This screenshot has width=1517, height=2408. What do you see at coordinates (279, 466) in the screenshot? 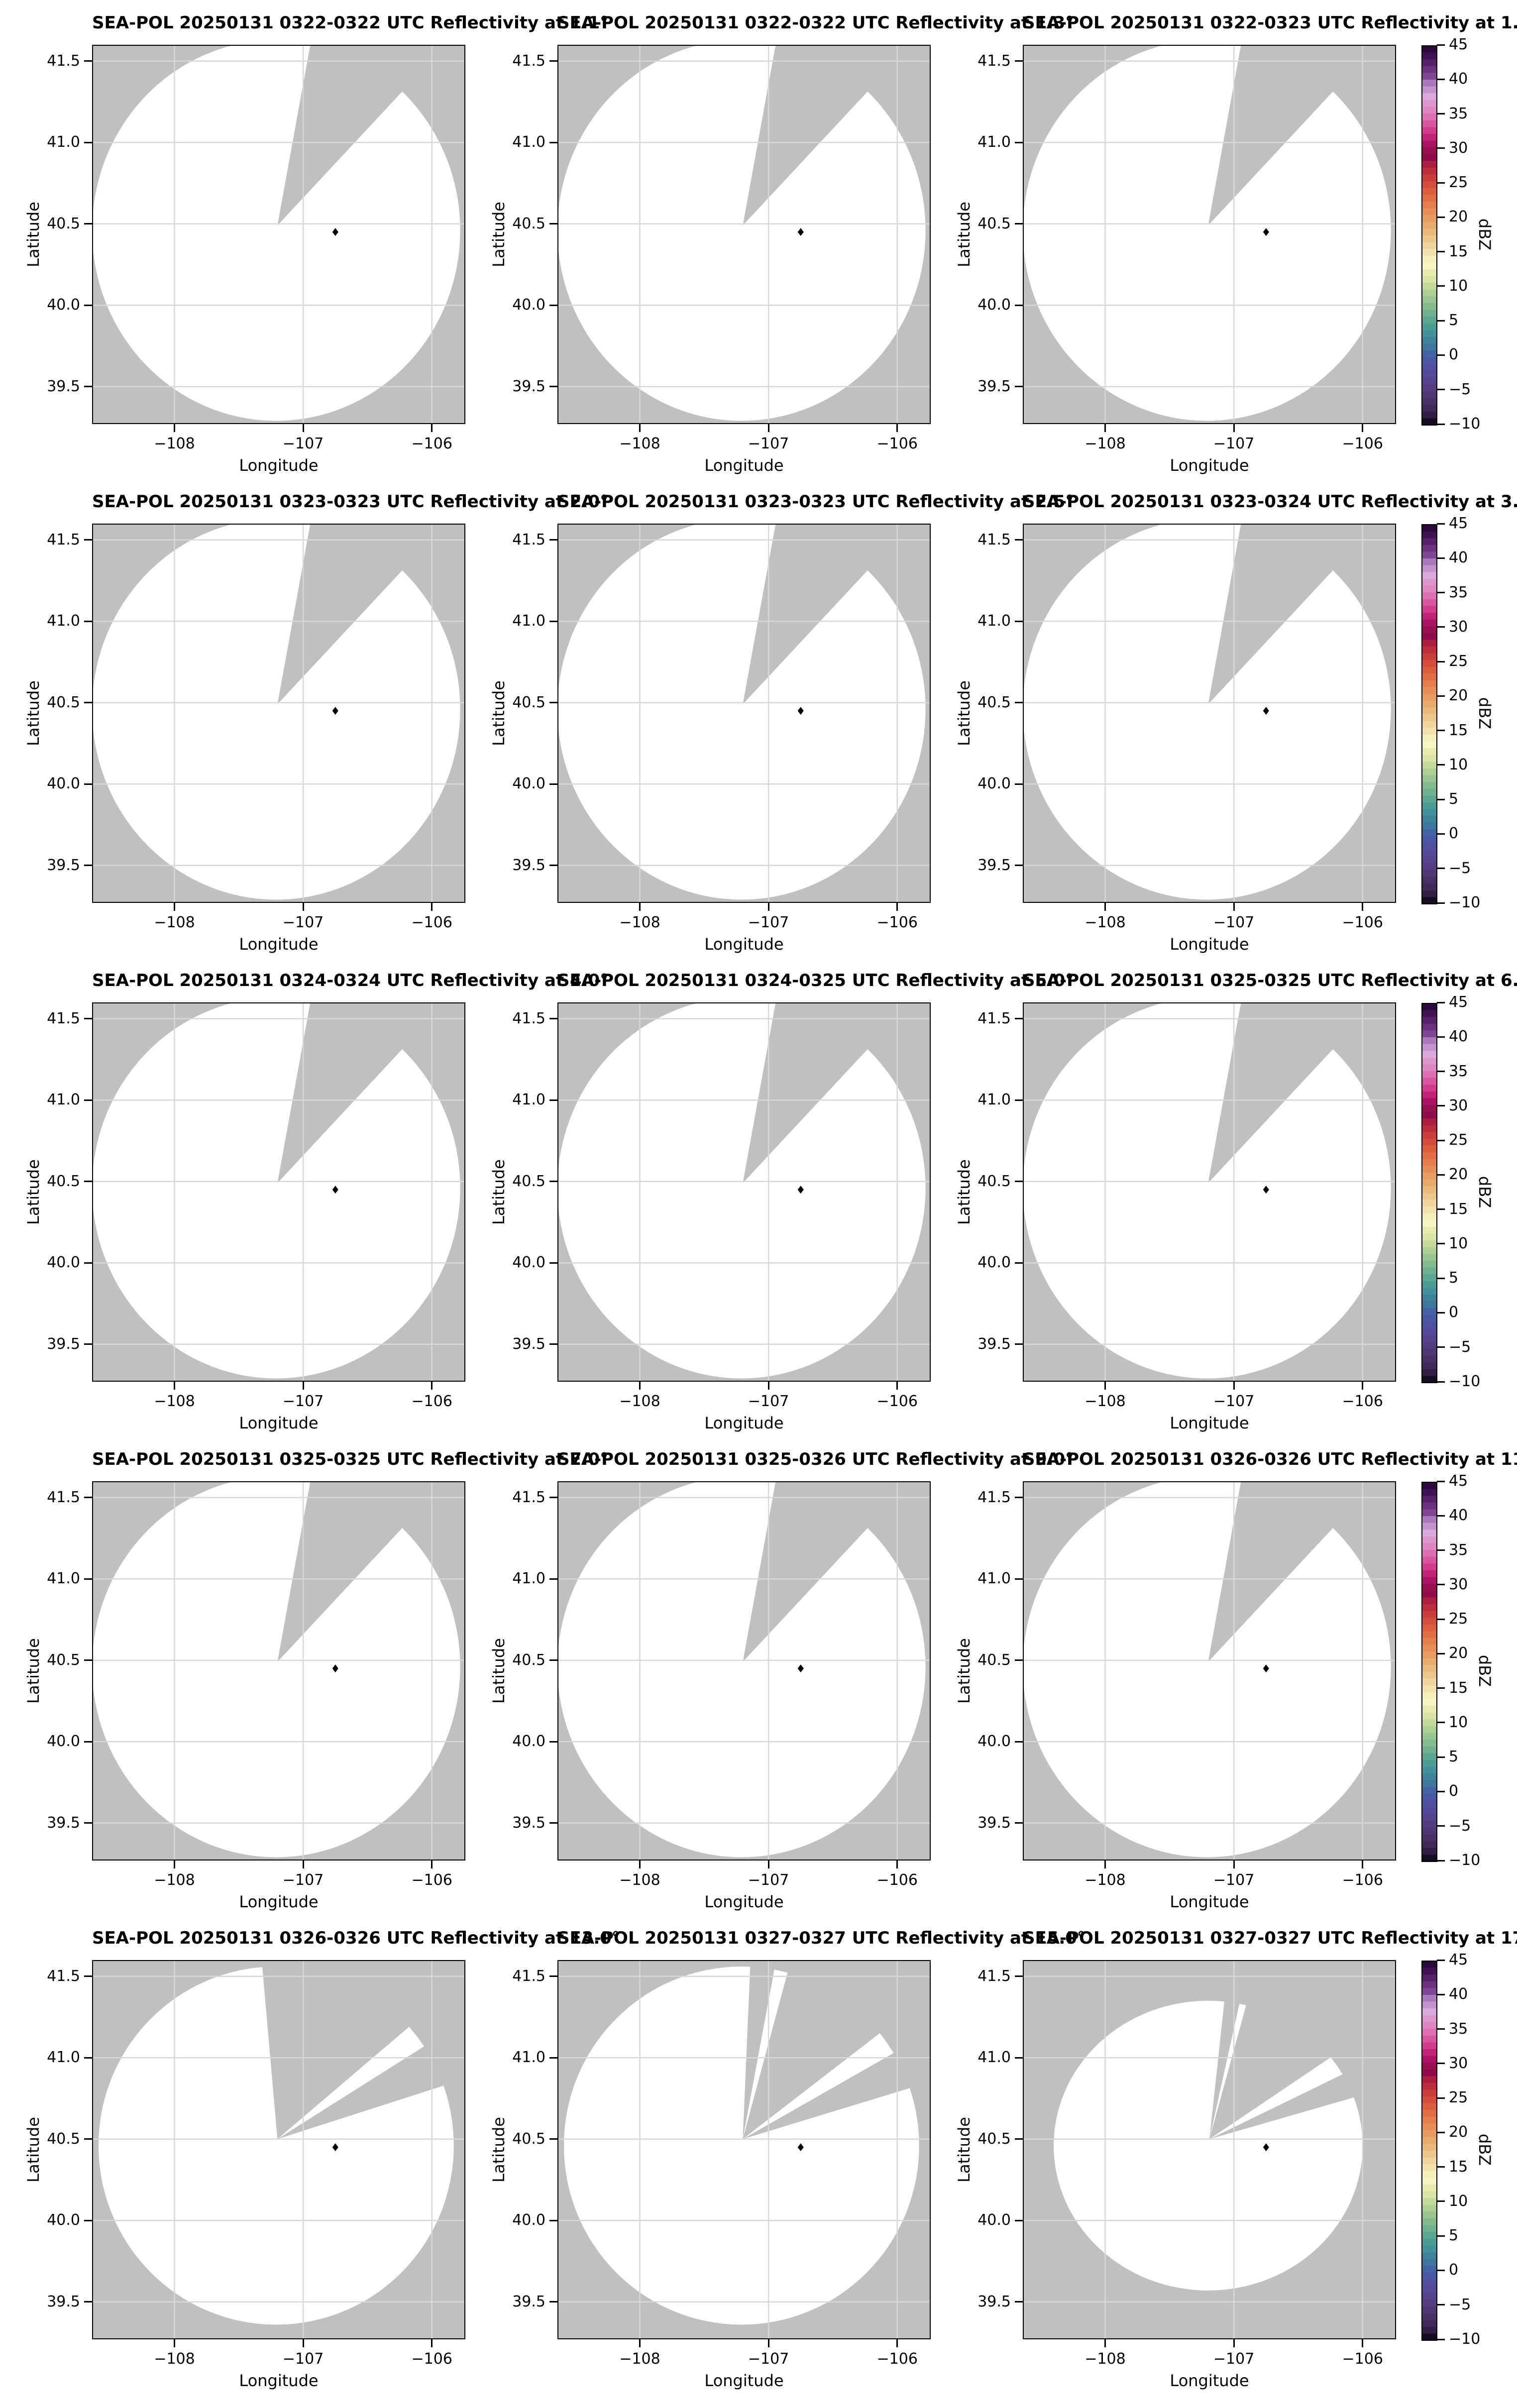
I see `x-axis-label: Longitude` at bounding box center [279, 466].